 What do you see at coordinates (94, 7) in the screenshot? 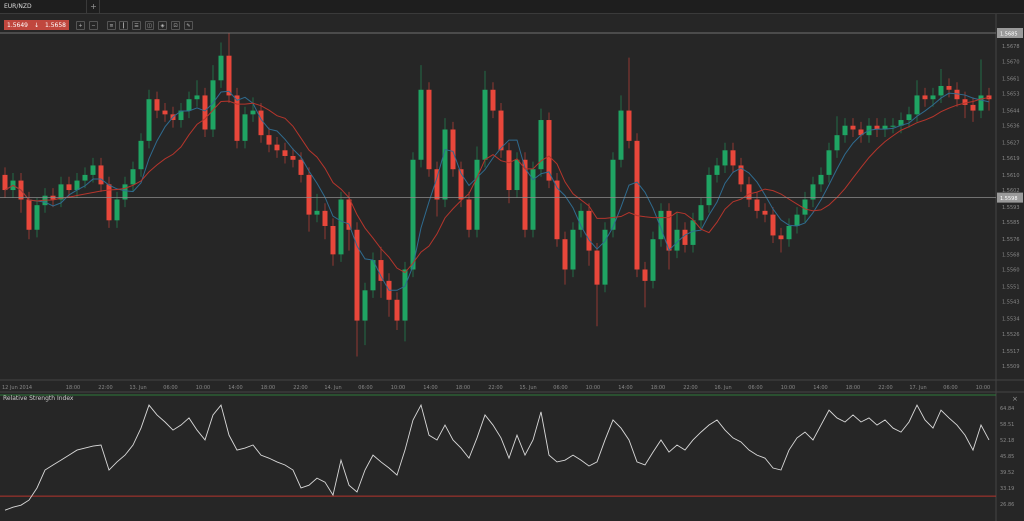
I see `add-tab-button: +` at bounding box center [94, 7].